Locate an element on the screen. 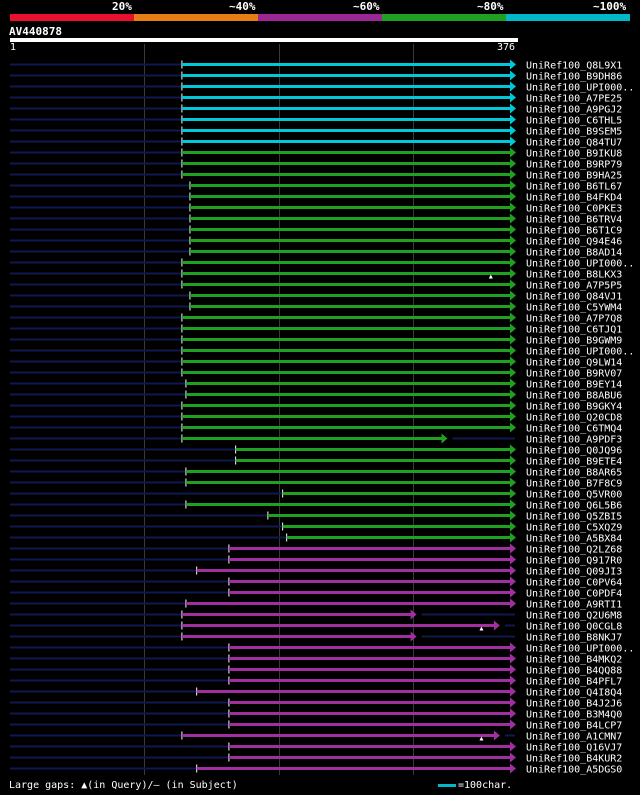  hit-label: UniRef100_B9EY14 is located at coordinates (574, 385).